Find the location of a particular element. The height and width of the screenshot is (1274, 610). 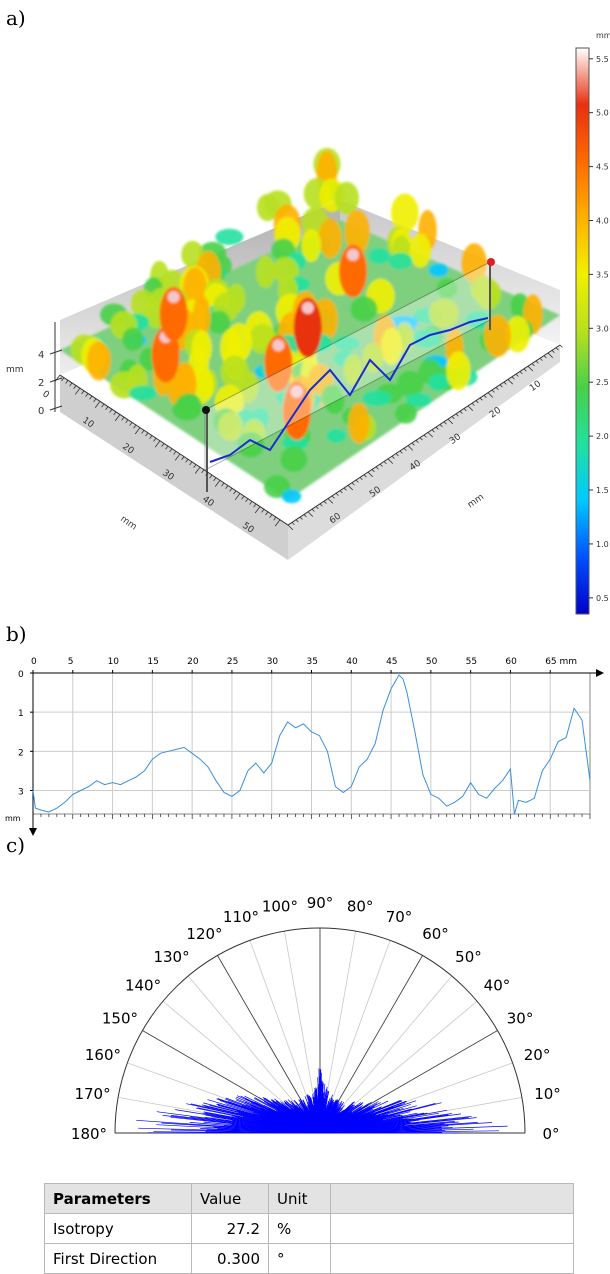

row-value: 0.300 is located at coordinates (230, 1259).